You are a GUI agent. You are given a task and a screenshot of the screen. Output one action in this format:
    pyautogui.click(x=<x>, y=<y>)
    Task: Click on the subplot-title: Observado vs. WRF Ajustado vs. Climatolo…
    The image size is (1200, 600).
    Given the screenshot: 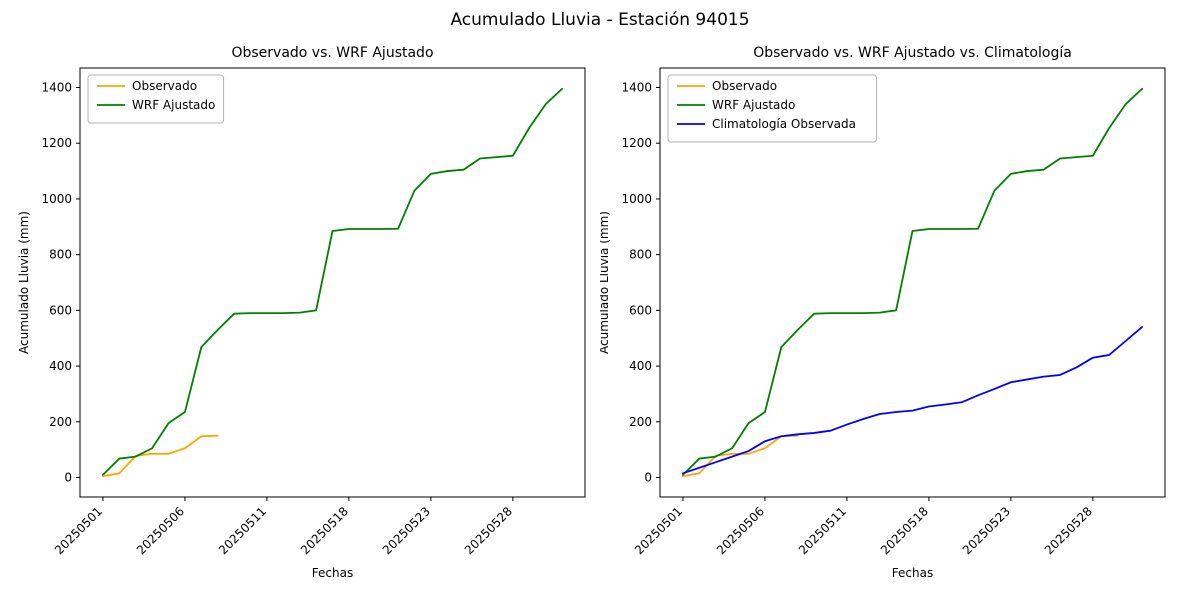 What is the action you would take?
    pyautogui.click(x=912, y=53)
    